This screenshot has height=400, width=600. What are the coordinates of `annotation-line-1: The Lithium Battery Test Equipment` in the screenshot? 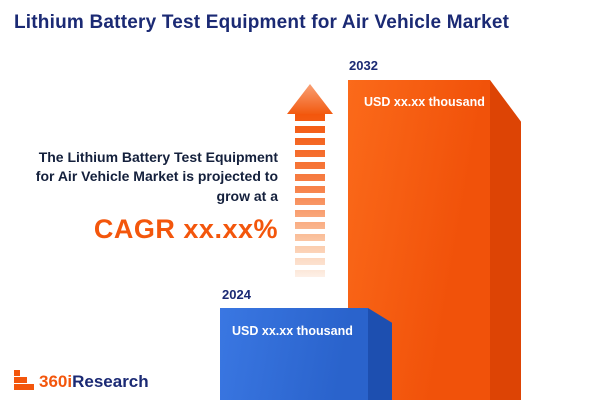 It's located at (158, 157).